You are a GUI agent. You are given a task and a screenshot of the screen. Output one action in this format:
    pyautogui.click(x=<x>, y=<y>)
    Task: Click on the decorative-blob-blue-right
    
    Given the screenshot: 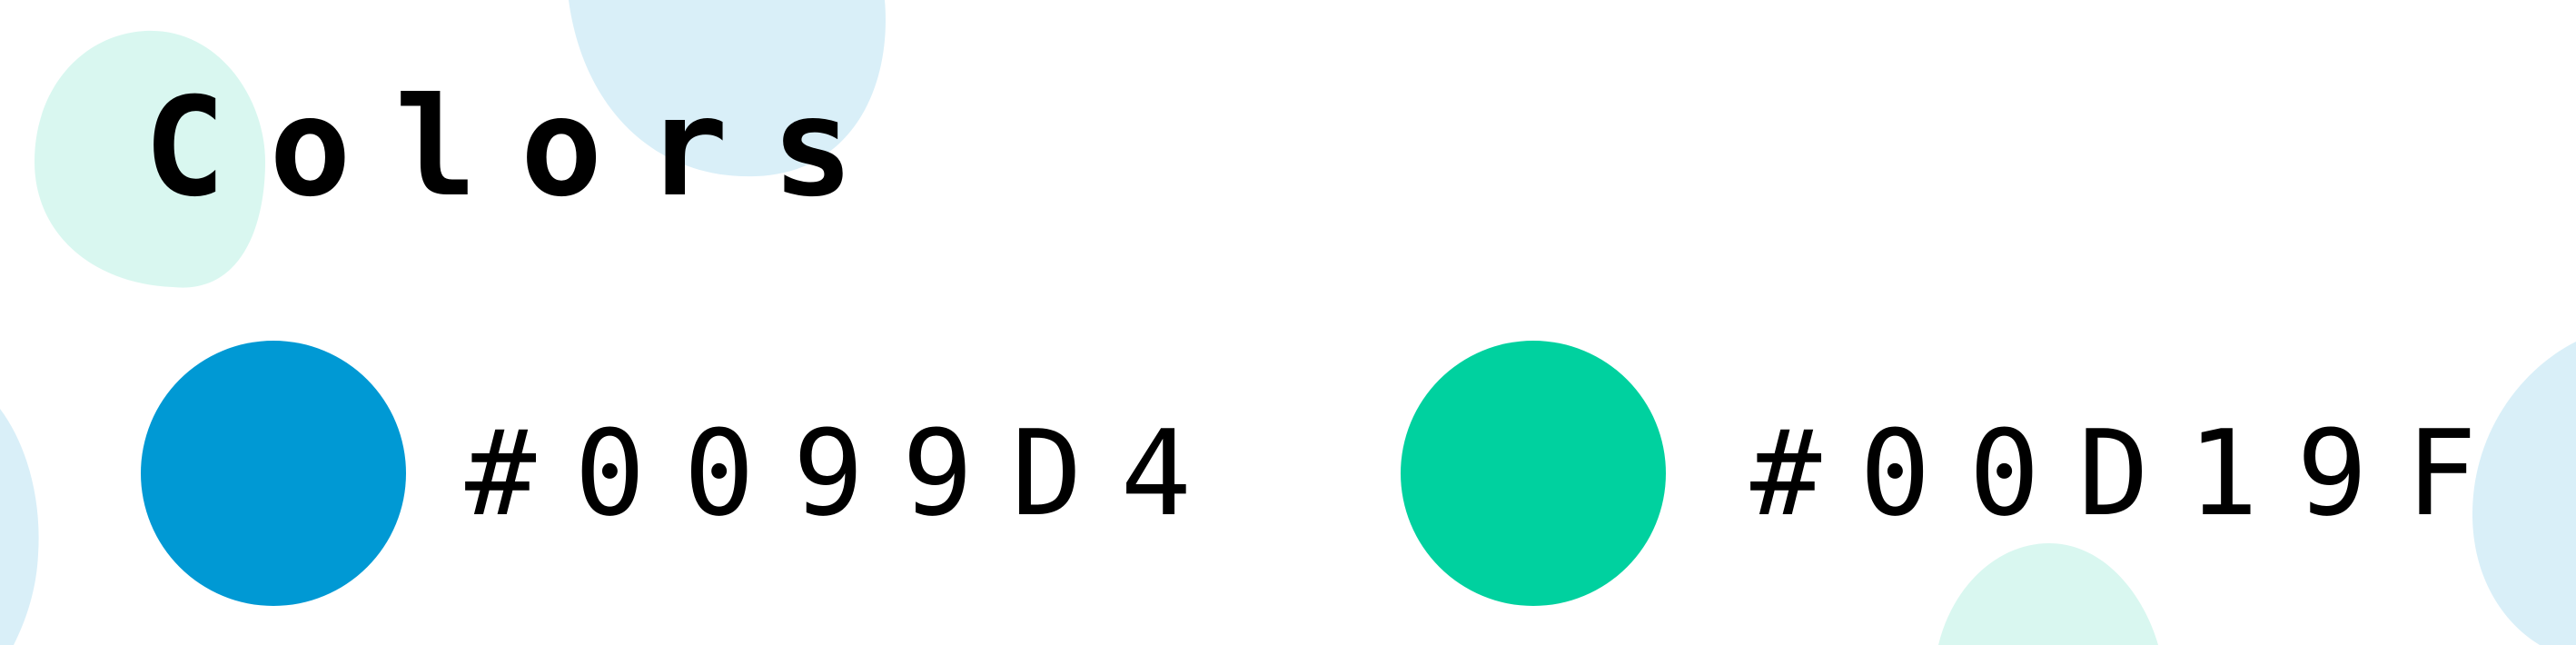 What is the action you would take?
    pyautogui.click(x=2524, y=493)
    